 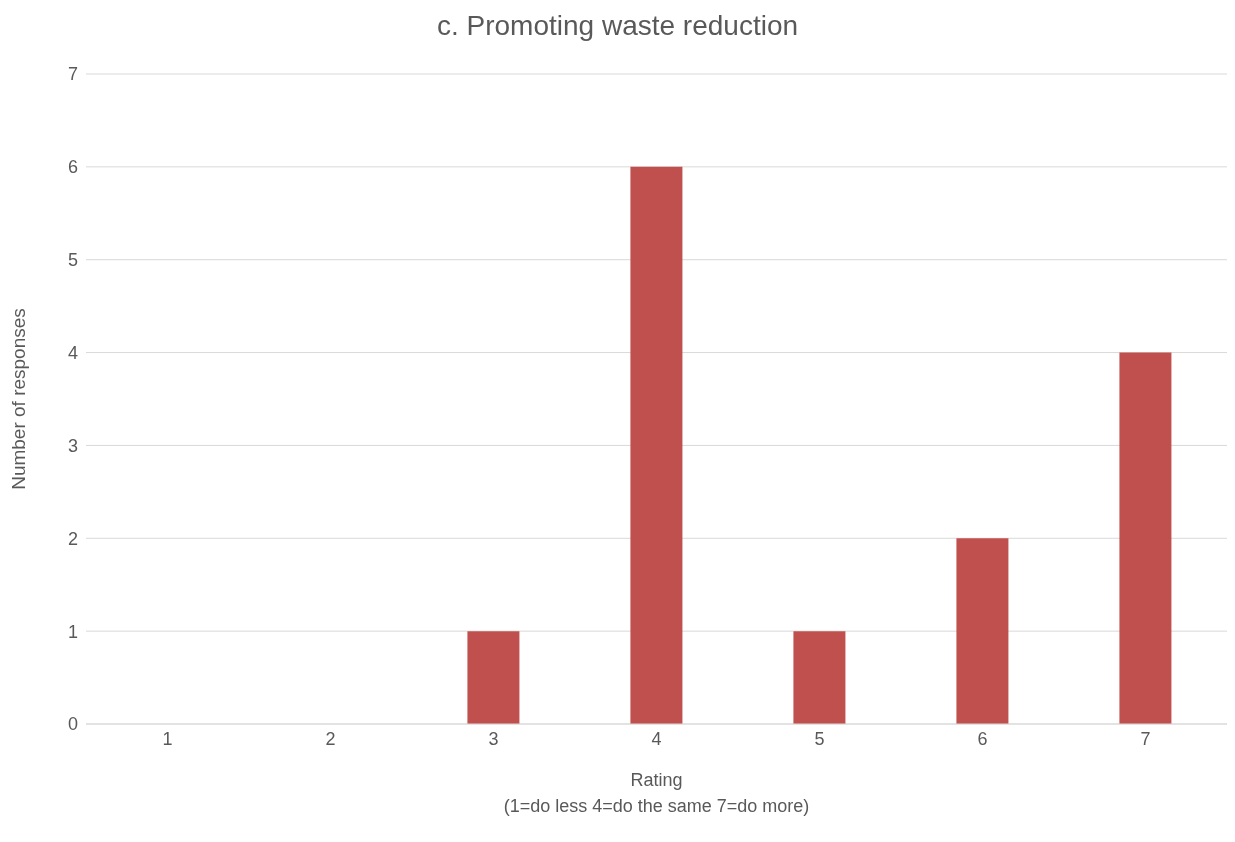 I want to click on x-tick-label: 7, so click(x=1145, y=738).